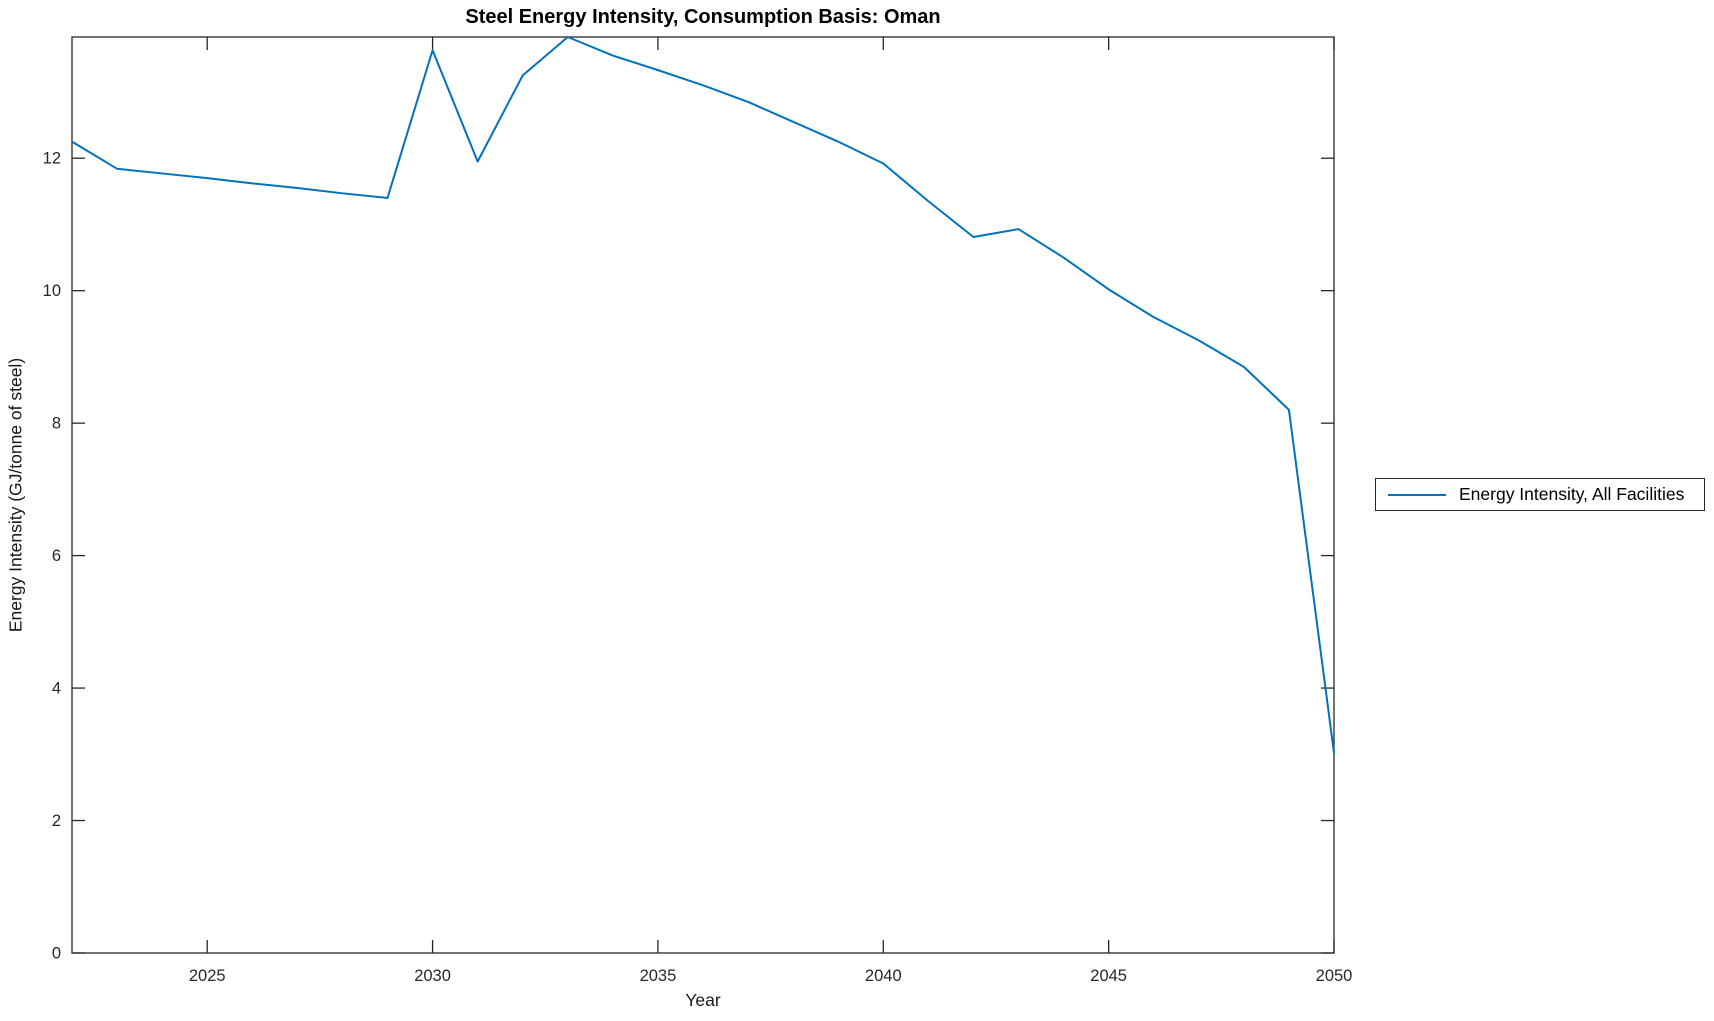 The width and height of the screenshot is (1714, 1021). I want to click on y-axis-label: Energy Intensity (GJ/tonne of steel), so click(15, 495).